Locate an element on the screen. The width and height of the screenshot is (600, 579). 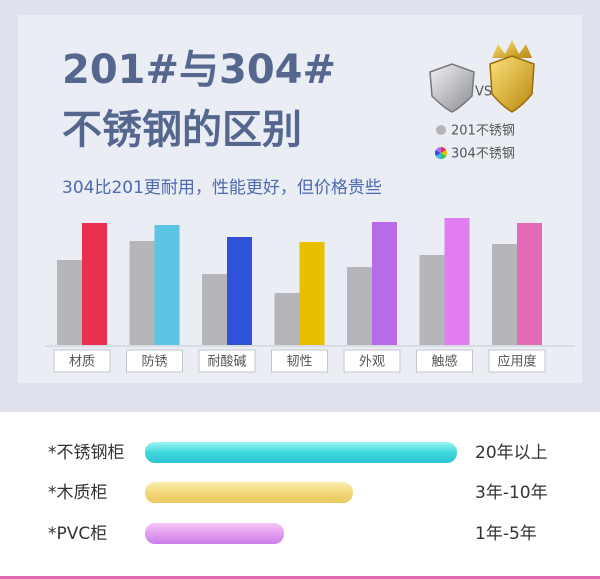
row-name: *不锈钢柜 is located at coordinates (86, 453).